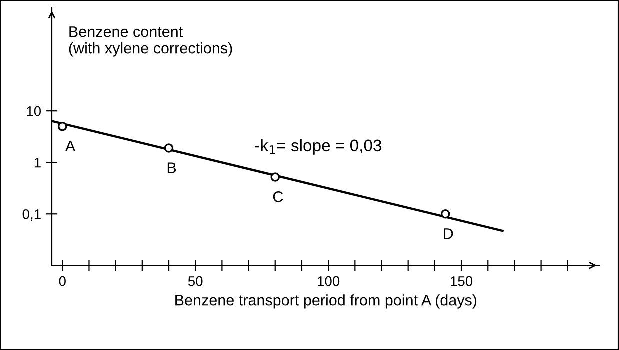  I want to click on x-tick-label: 0, so click(62, 281).